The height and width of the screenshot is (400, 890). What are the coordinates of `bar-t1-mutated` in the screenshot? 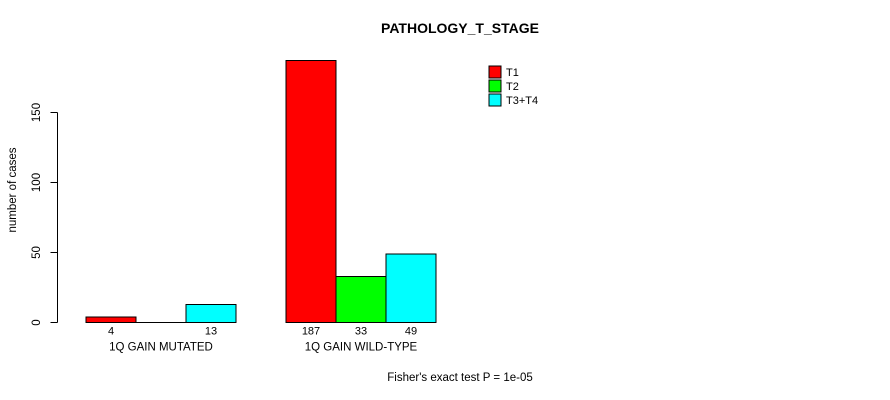 It's located at (111, 319).